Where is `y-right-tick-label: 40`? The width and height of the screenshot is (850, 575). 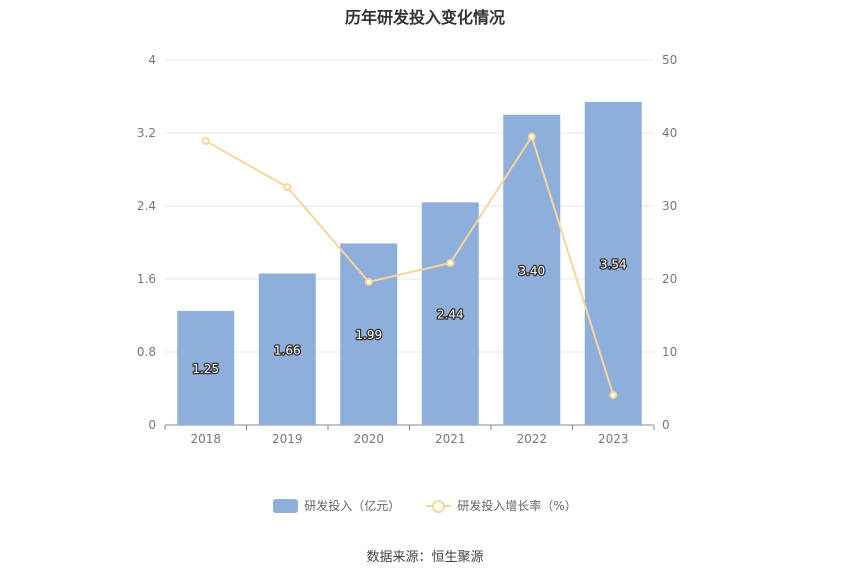
y-right-tick-label: 40 is located at coordinates (669, 133).